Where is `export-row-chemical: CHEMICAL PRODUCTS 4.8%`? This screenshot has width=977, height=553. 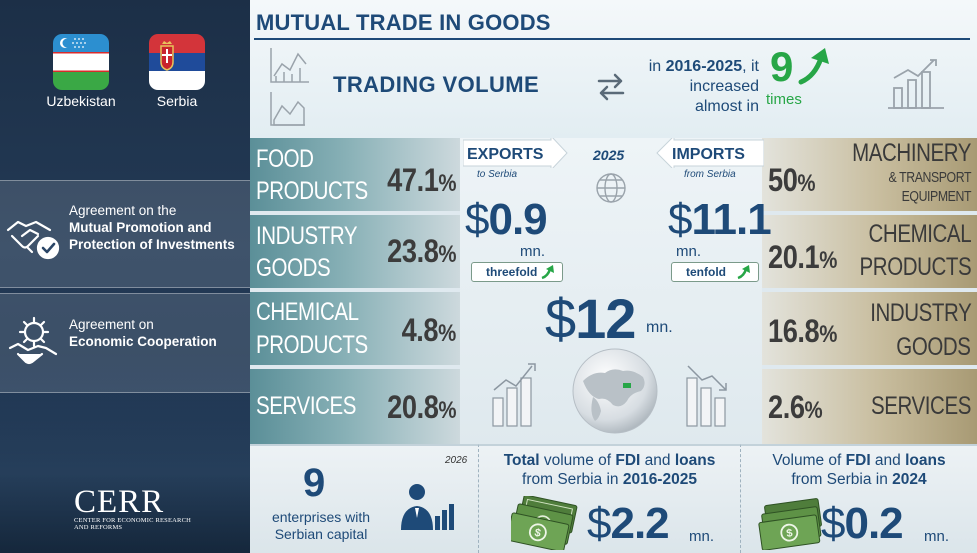
export-row-chemical: CHEMICAL PRODUCTS 4.8% is located at coordinates (355, 328).